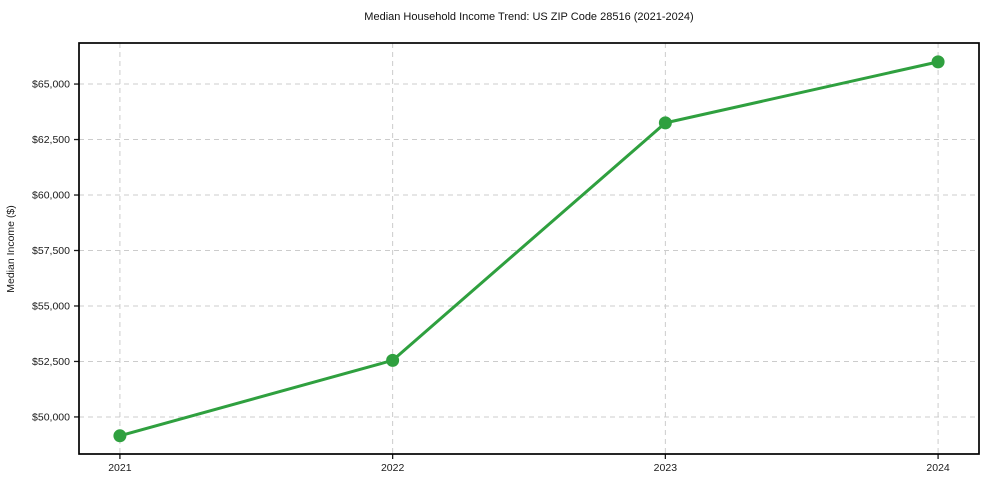  What do you see at coordinates (11, 249) in the screenshot?
I see `y-axis-label: Median Income ($)` at bounding box center [11, 249].